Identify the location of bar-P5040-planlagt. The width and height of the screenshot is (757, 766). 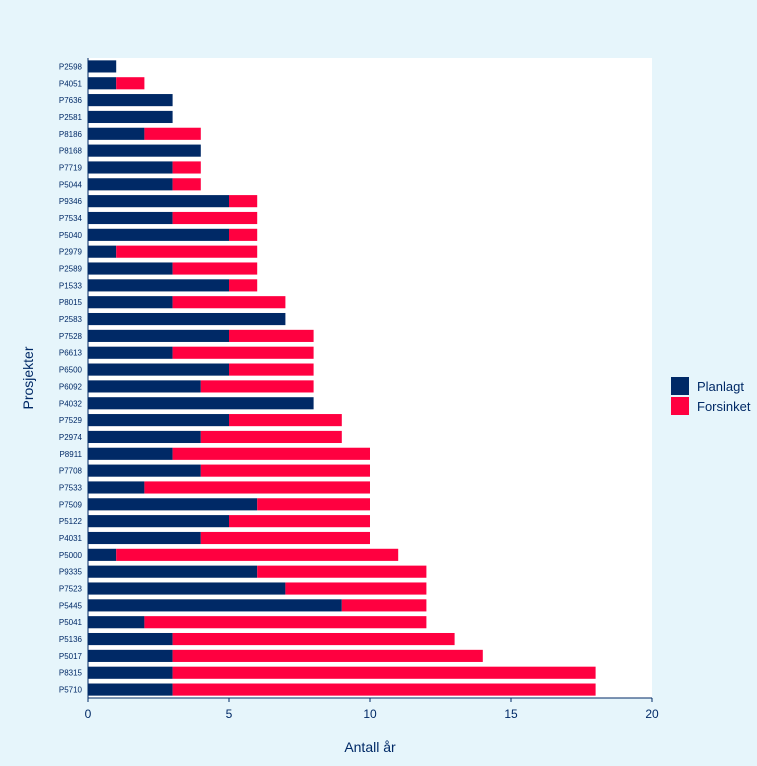
(158, 234).